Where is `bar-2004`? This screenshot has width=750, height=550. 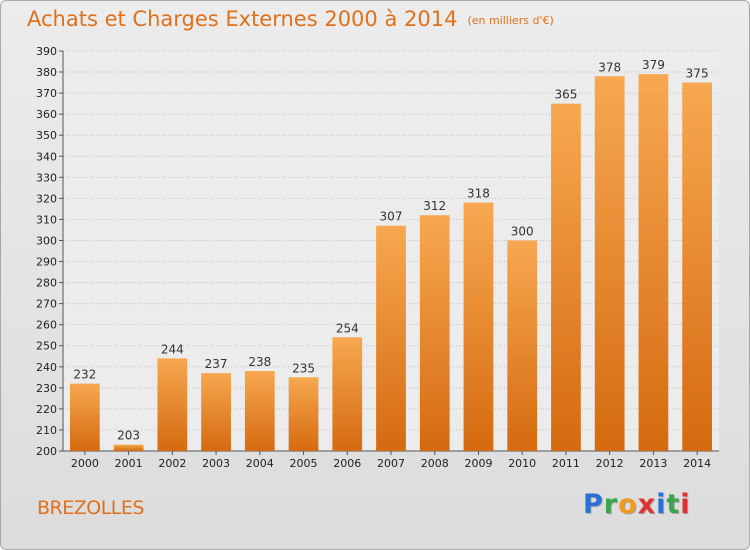
bar-2004 is located at coordinates (259, 411).